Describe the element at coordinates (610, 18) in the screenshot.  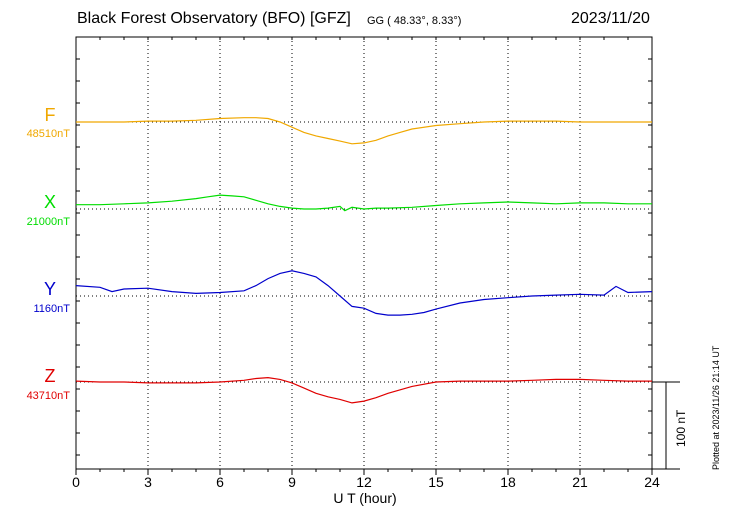
I see `plot-date: 2023/11/20` at that location.